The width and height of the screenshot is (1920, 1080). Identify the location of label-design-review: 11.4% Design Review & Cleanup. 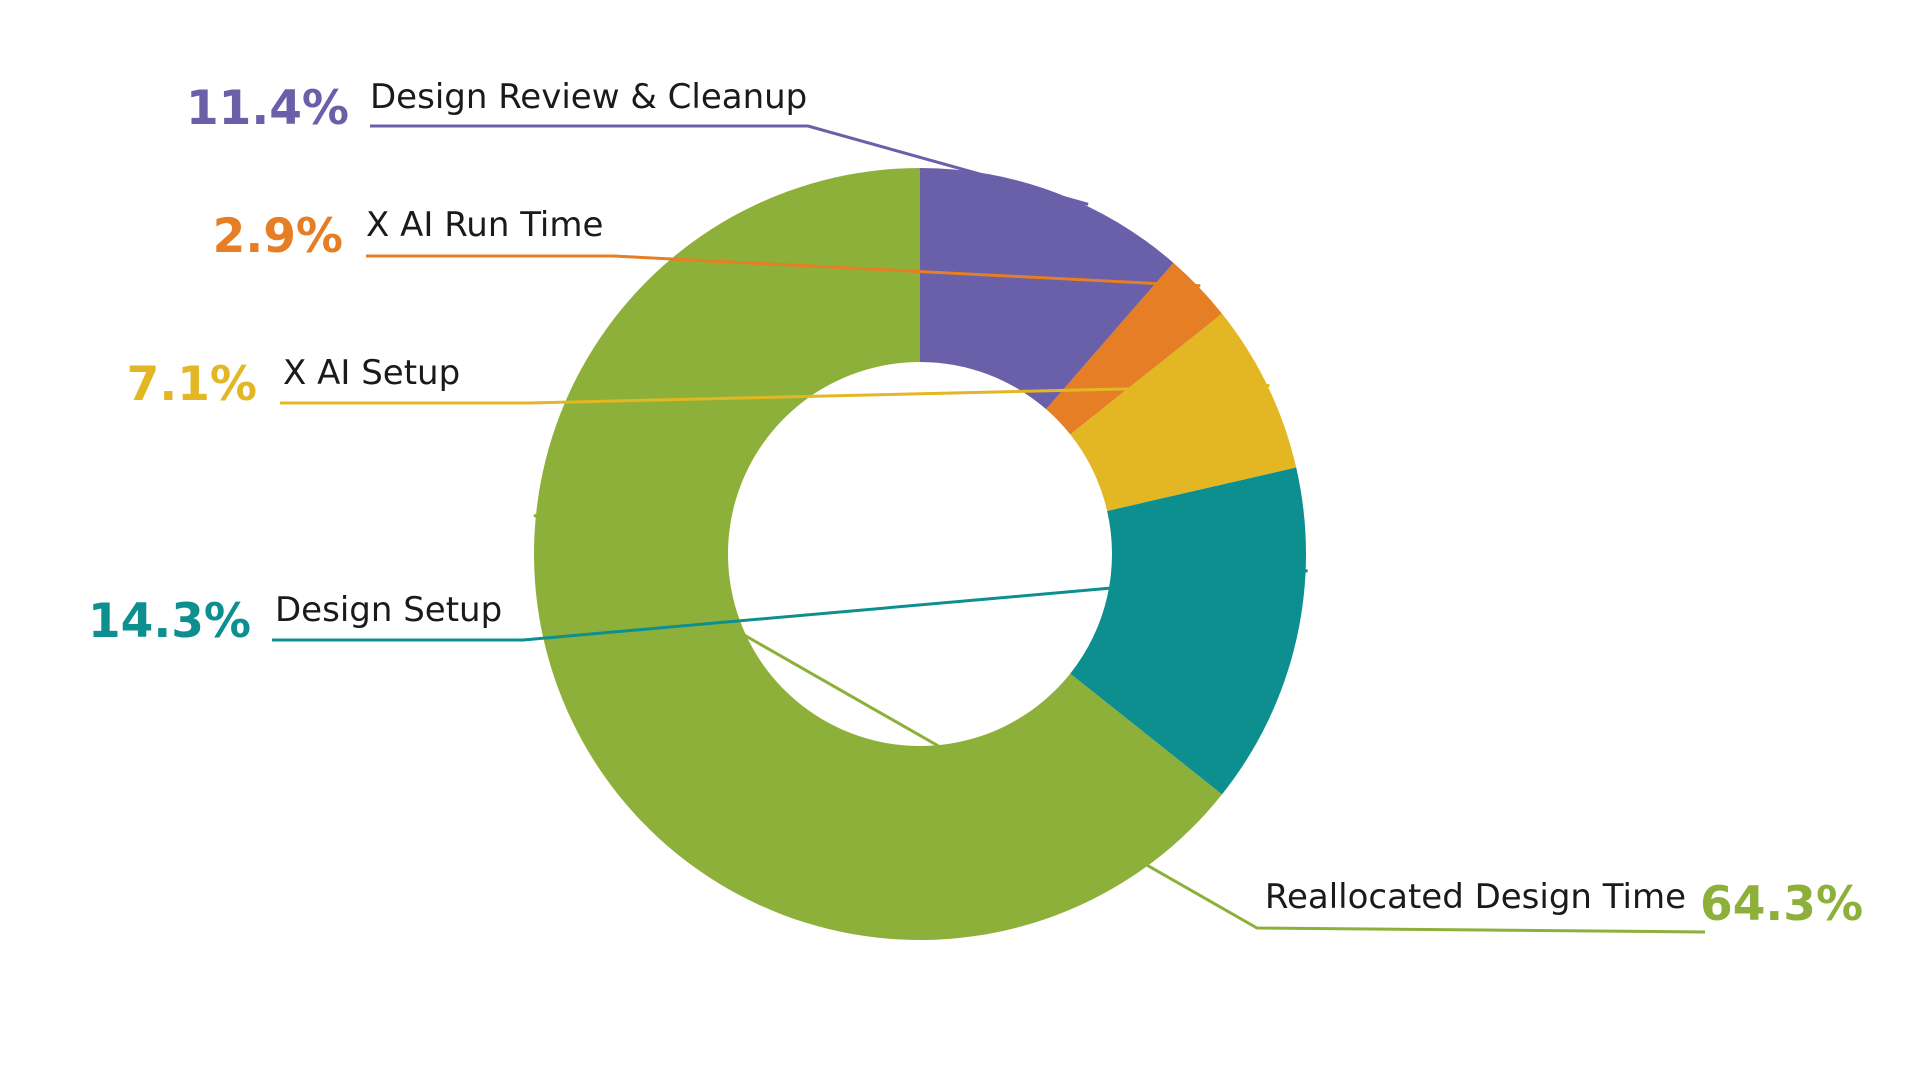
(496, 106).